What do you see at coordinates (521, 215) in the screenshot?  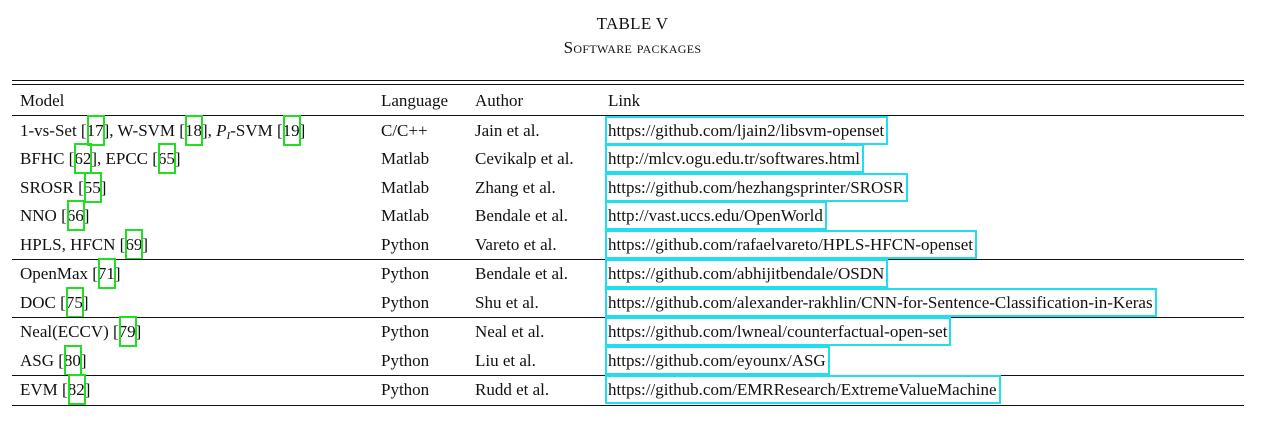 I see `row-4-author: Bendale et al.` at bounding box center [521, 215].